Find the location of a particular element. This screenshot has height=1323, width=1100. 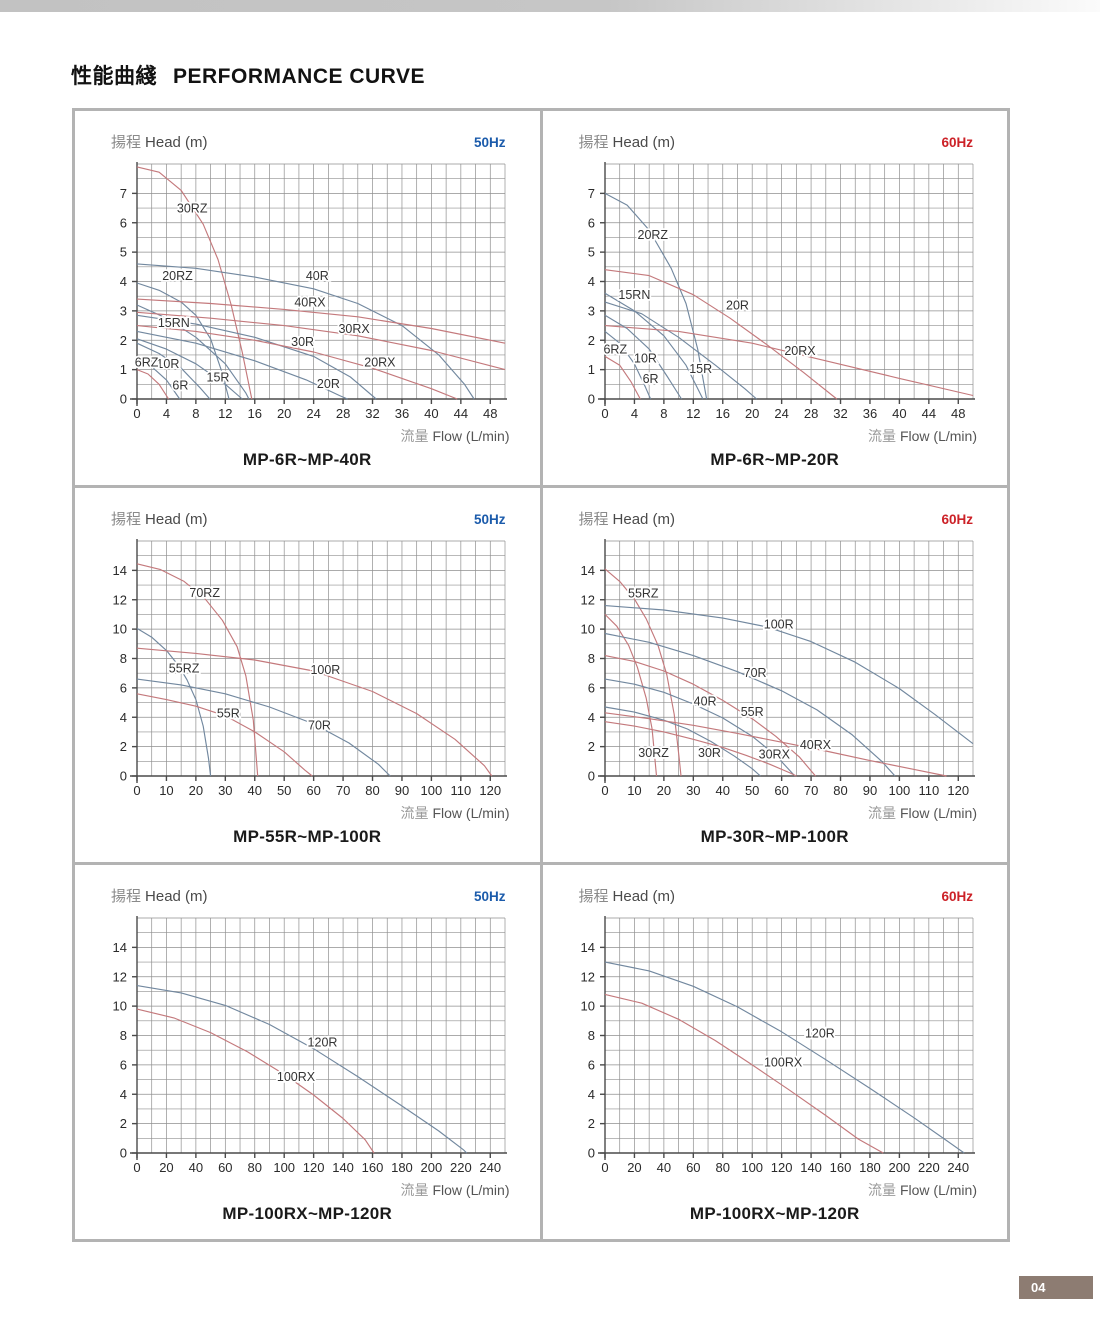

curve-label-20RX: 20RX is located at coordinates (800, 351).